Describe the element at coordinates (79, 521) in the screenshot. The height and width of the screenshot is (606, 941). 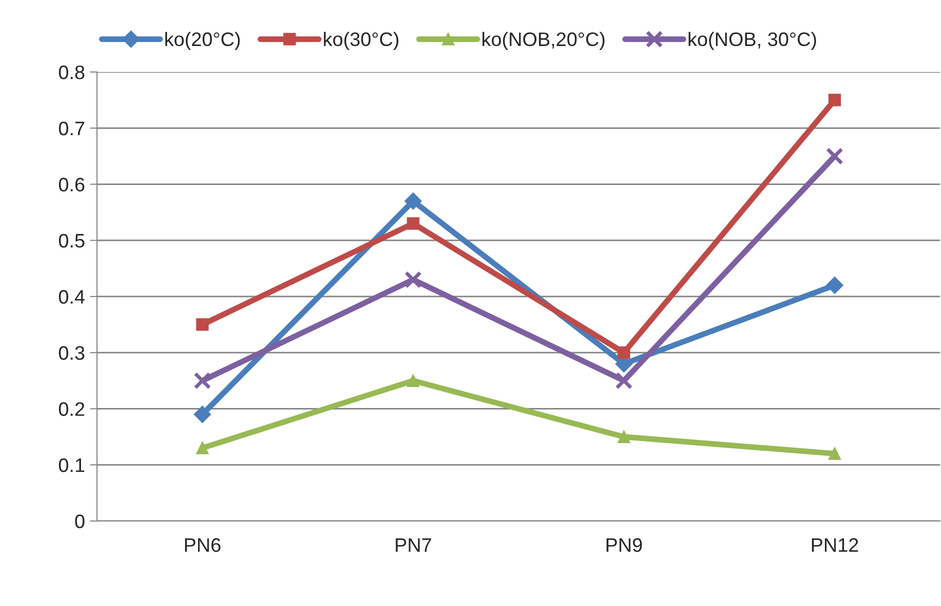
I see `y-tick-label: 0` at that location.